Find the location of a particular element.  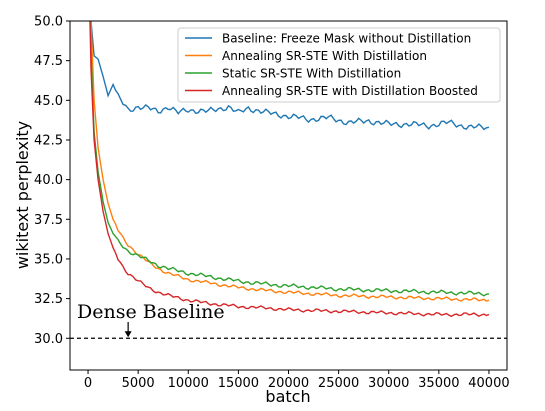

x-tick-label: 25000 is located at coordinates (338, 383).